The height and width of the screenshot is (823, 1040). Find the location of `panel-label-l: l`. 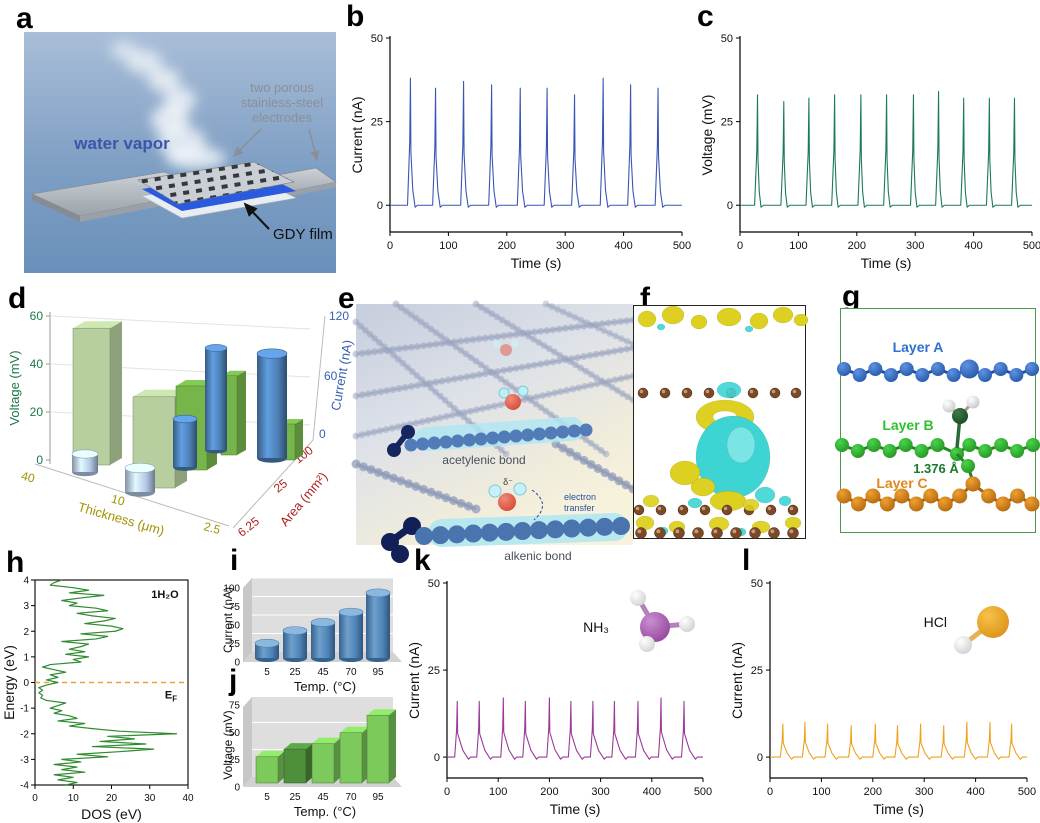

panel-label-l: l is located at coordinates (746, 560).